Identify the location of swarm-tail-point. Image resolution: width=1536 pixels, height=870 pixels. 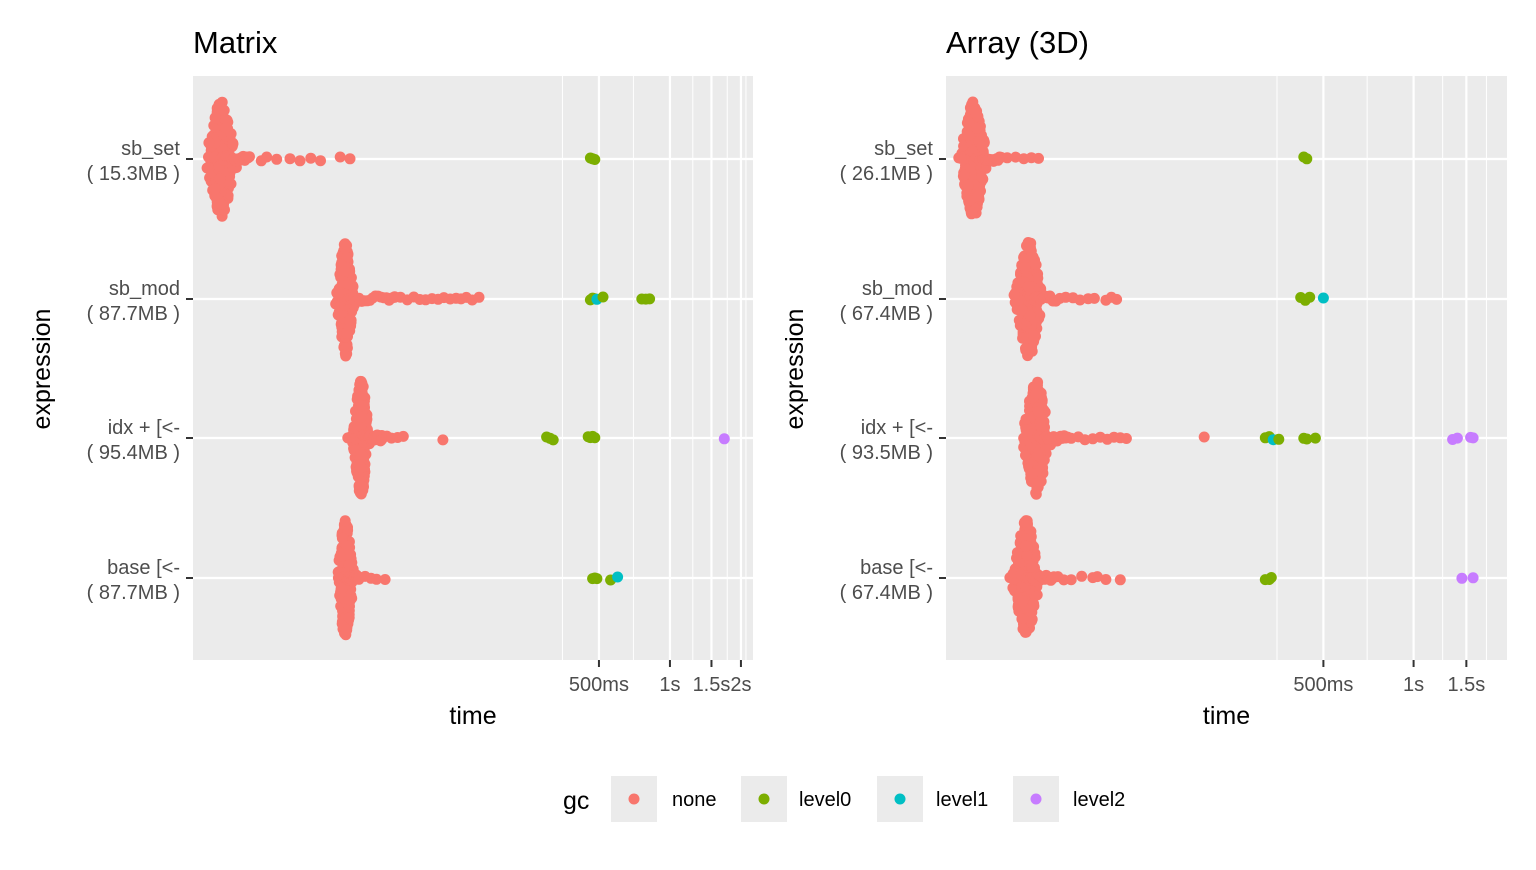
(249, 157).